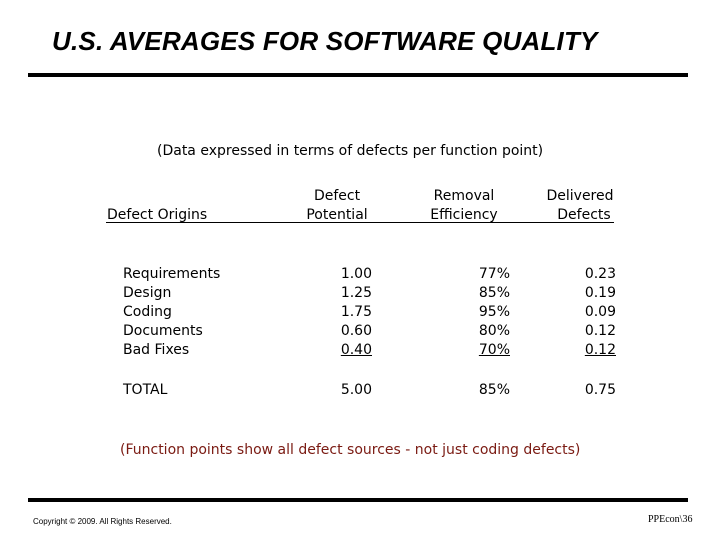  Describe the element at coordinates (600, 312) in the screenshot. I see `row-delivered: 0.09` at that location.